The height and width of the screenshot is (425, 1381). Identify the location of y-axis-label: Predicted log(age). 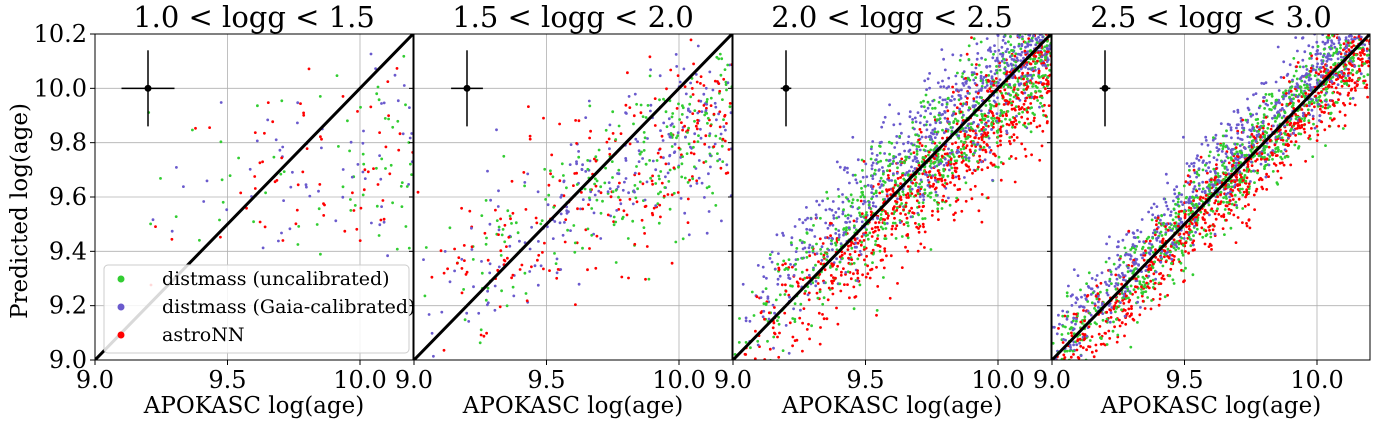
(20, 211).